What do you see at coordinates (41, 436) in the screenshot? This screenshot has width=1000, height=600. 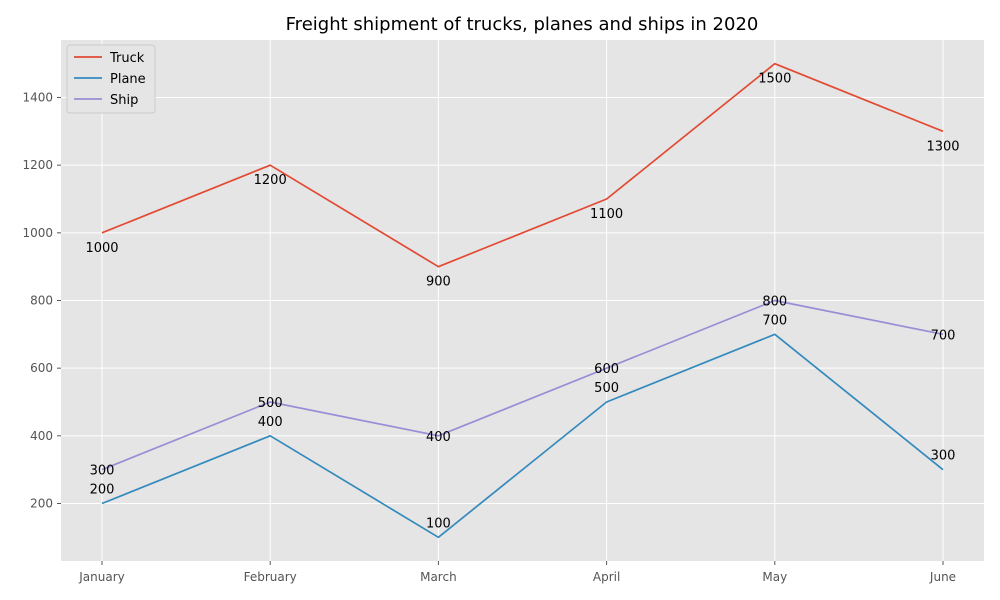 I see `y-tick-label: 400` at bounding box center [41, 436].